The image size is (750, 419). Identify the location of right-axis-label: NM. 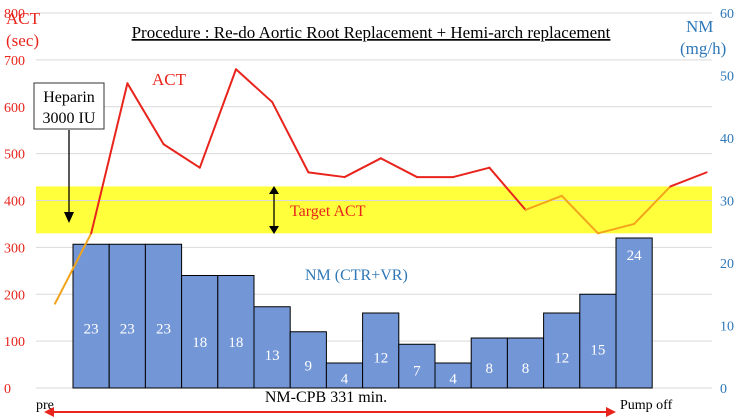
(699, 26).